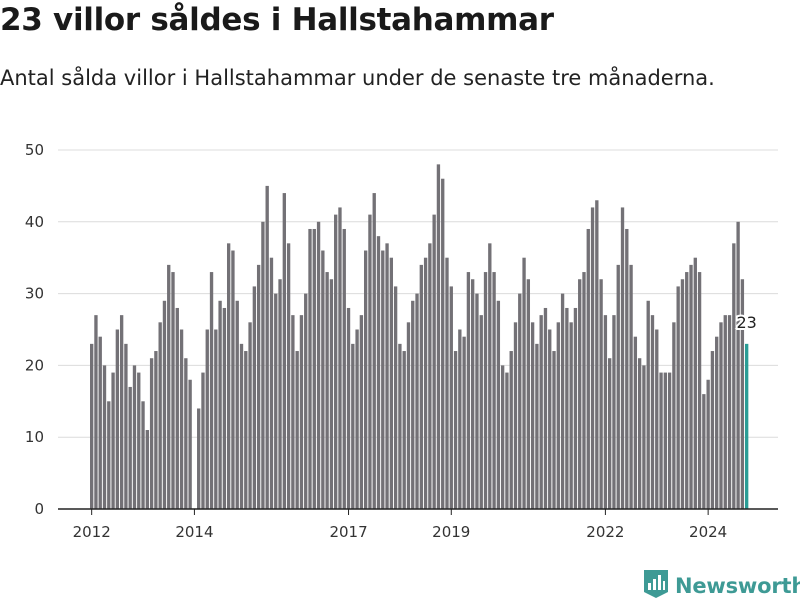  I want to click on latest-value-label: 23, so click(746, 322).